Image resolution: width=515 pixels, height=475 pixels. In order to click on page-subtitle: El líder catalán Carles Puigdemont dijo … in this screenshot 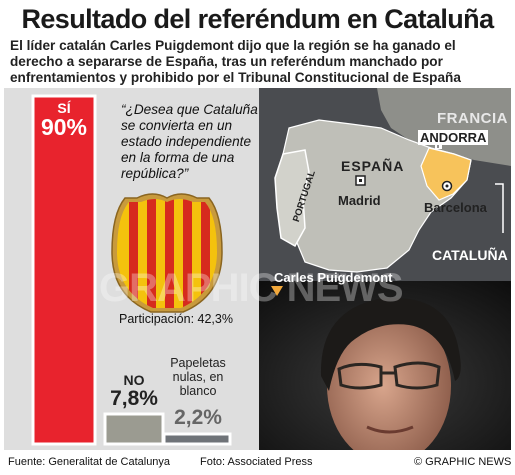, I will do `click(235, 61)`.